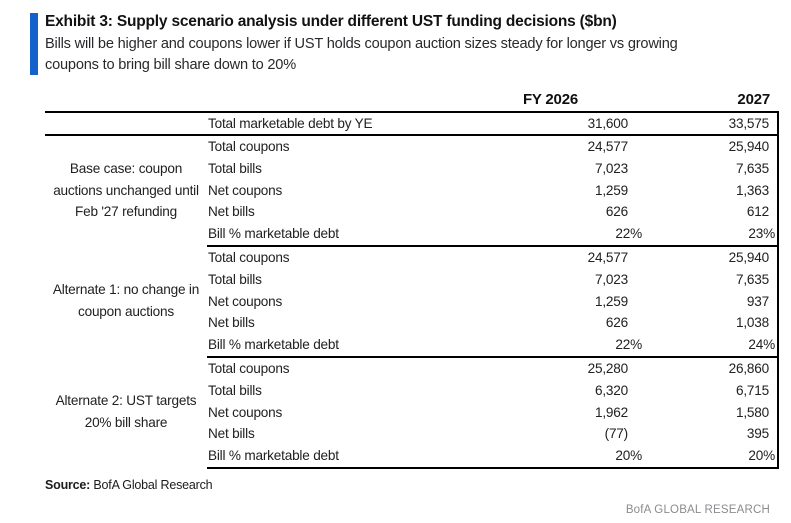 The height and width of the screenshot is (523, 791). I want to click on value-2027: 937, so click(712, 301).